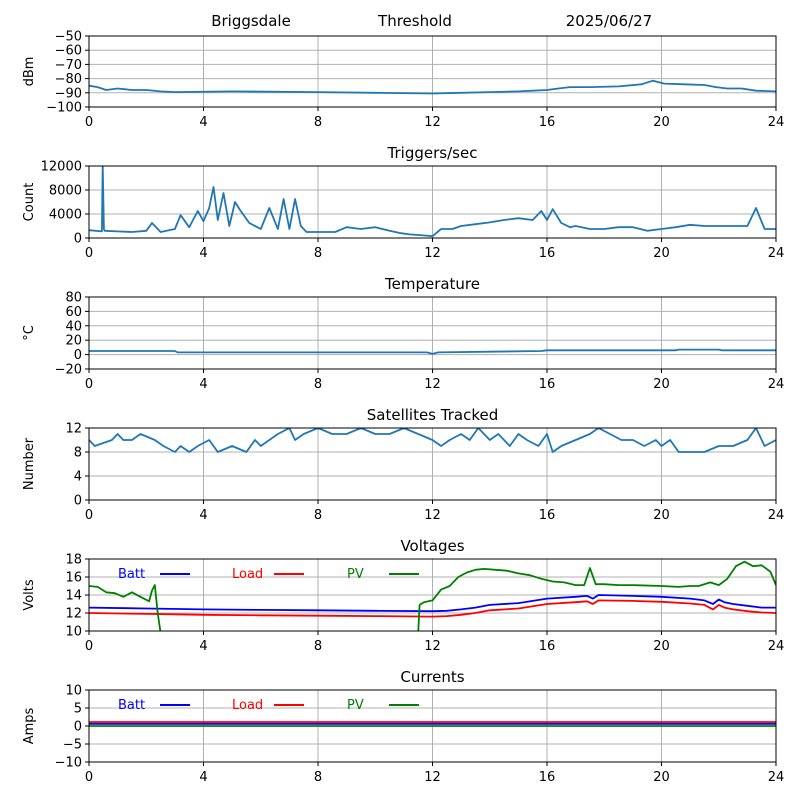  Describe the element at coordinates (609, 21) in the screenshot. I see `header-date: 2025/06/27` at that location.